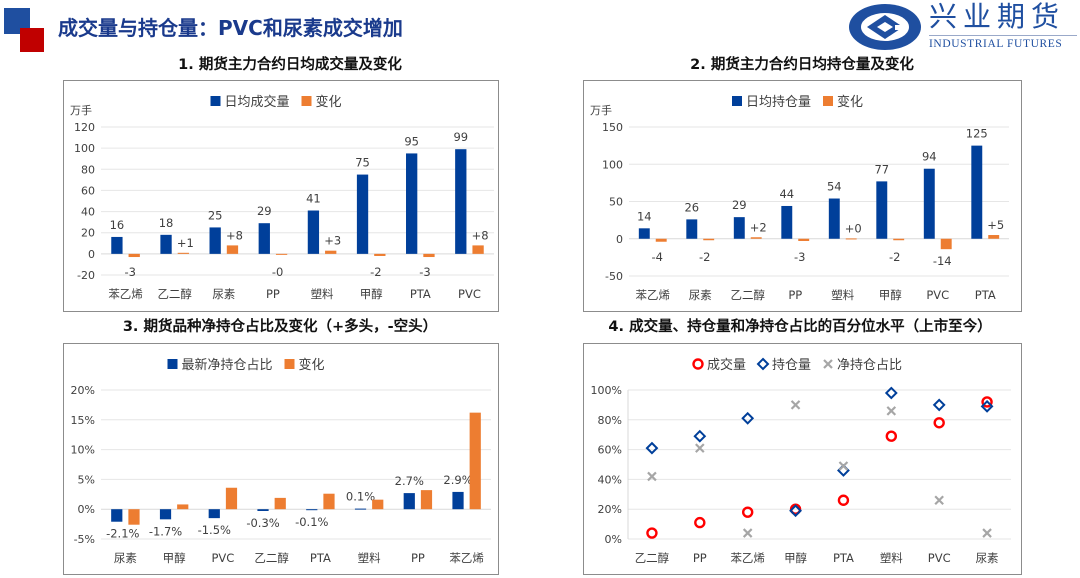 The image size is (1080, 578). Describe the element at coordinates (614, 276) in the screenshot. I see `y-tick-label: -50` at that location.